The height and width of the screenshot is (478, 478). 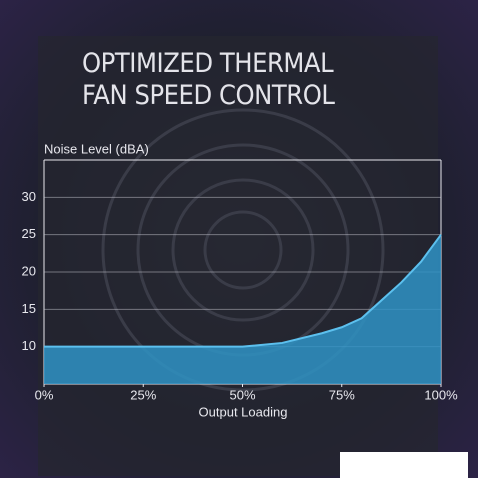 What do you see at coordinates (29, 270) in the screenshot?
I see `y-tick-label: 20` at bounding box center [29, 270].